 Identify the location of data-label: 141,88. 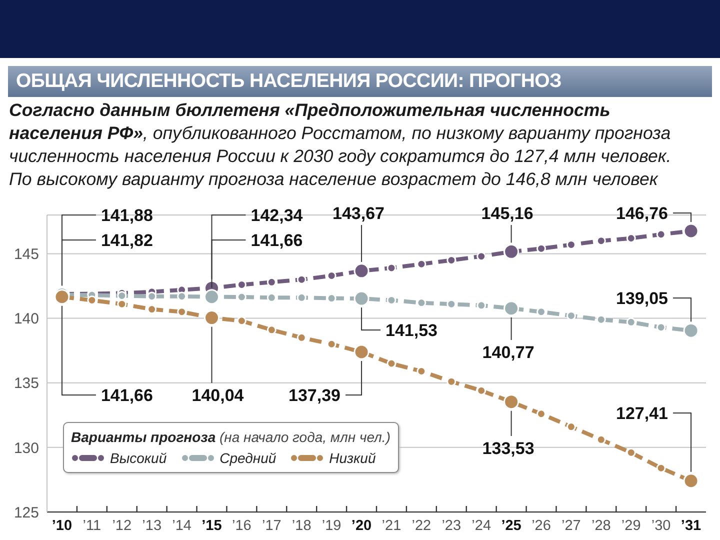
(126, 216).